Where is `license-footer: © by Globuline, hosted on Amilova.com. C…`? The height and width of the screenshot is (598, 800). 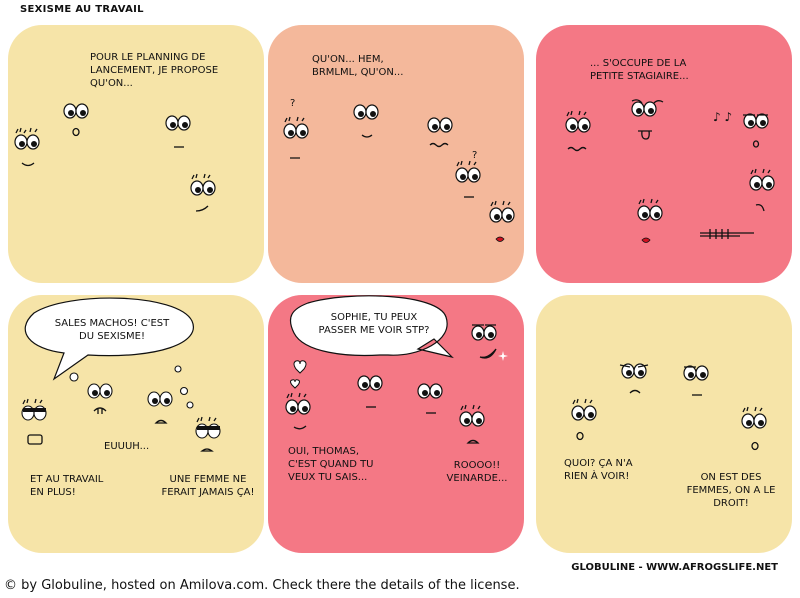
license-footer: © by Globuline, hosted on Amilova.com. C… is located at coordinates (262, 585).